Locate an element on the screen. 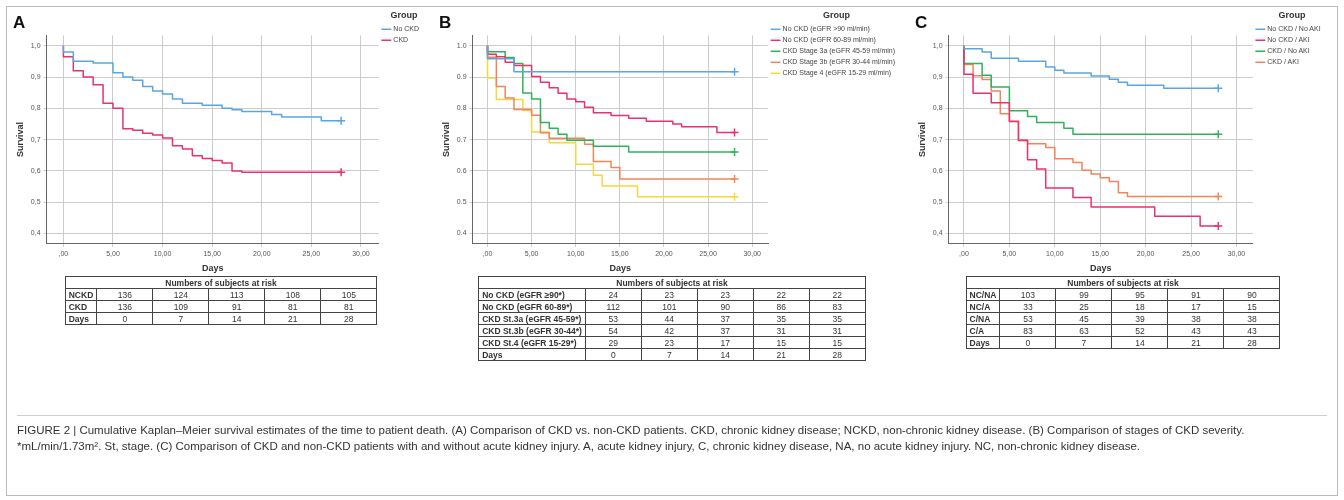 Image resolution: width=1344 pixels, height=500 pixels. chart-title: B is located at coordinates (445, 22).